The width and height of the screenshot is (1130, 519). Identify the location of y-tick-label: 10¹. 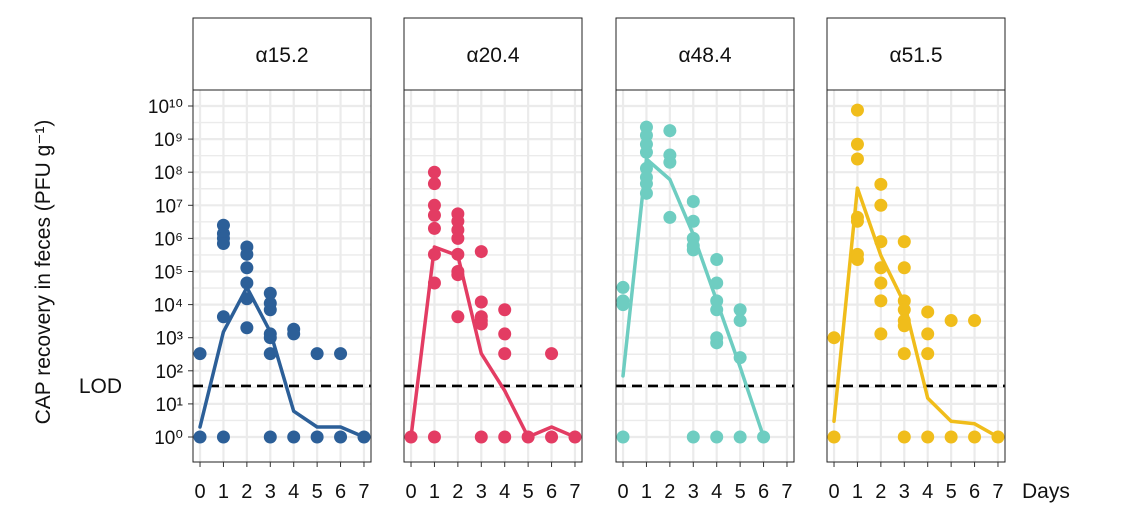
(169, 405).